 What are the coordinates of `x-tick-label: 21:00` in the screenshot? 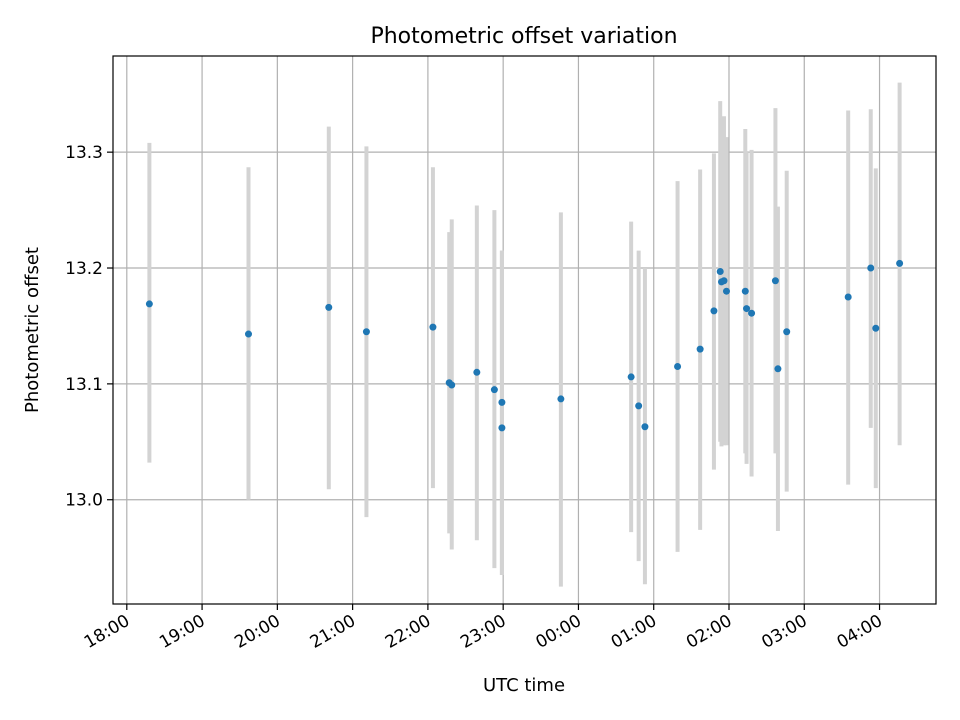 It's located at (333, 632).